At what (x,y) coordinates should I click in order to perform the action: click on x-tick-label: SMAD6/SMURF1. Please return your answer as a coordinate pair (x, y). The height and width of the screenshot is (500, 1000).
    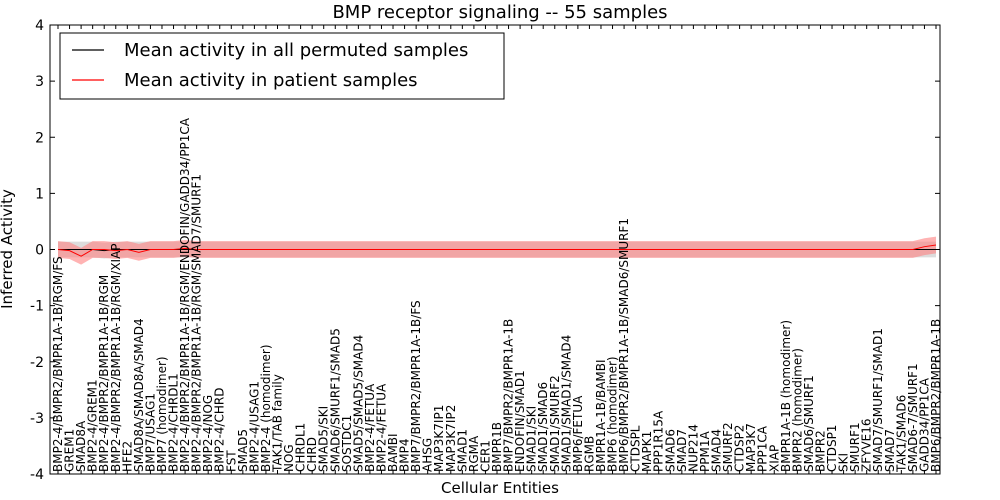
    Looking at the image, I should click on (809, 423).